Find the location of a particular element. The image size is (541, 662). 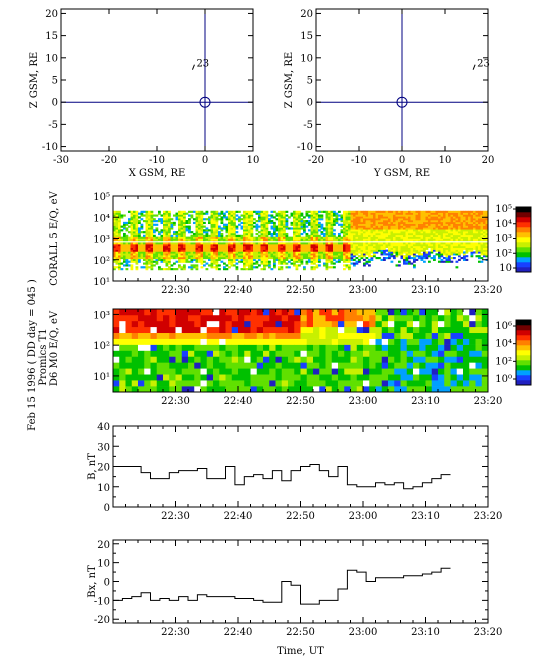

promics-colorbar-band is located at coordinates (523, 378).